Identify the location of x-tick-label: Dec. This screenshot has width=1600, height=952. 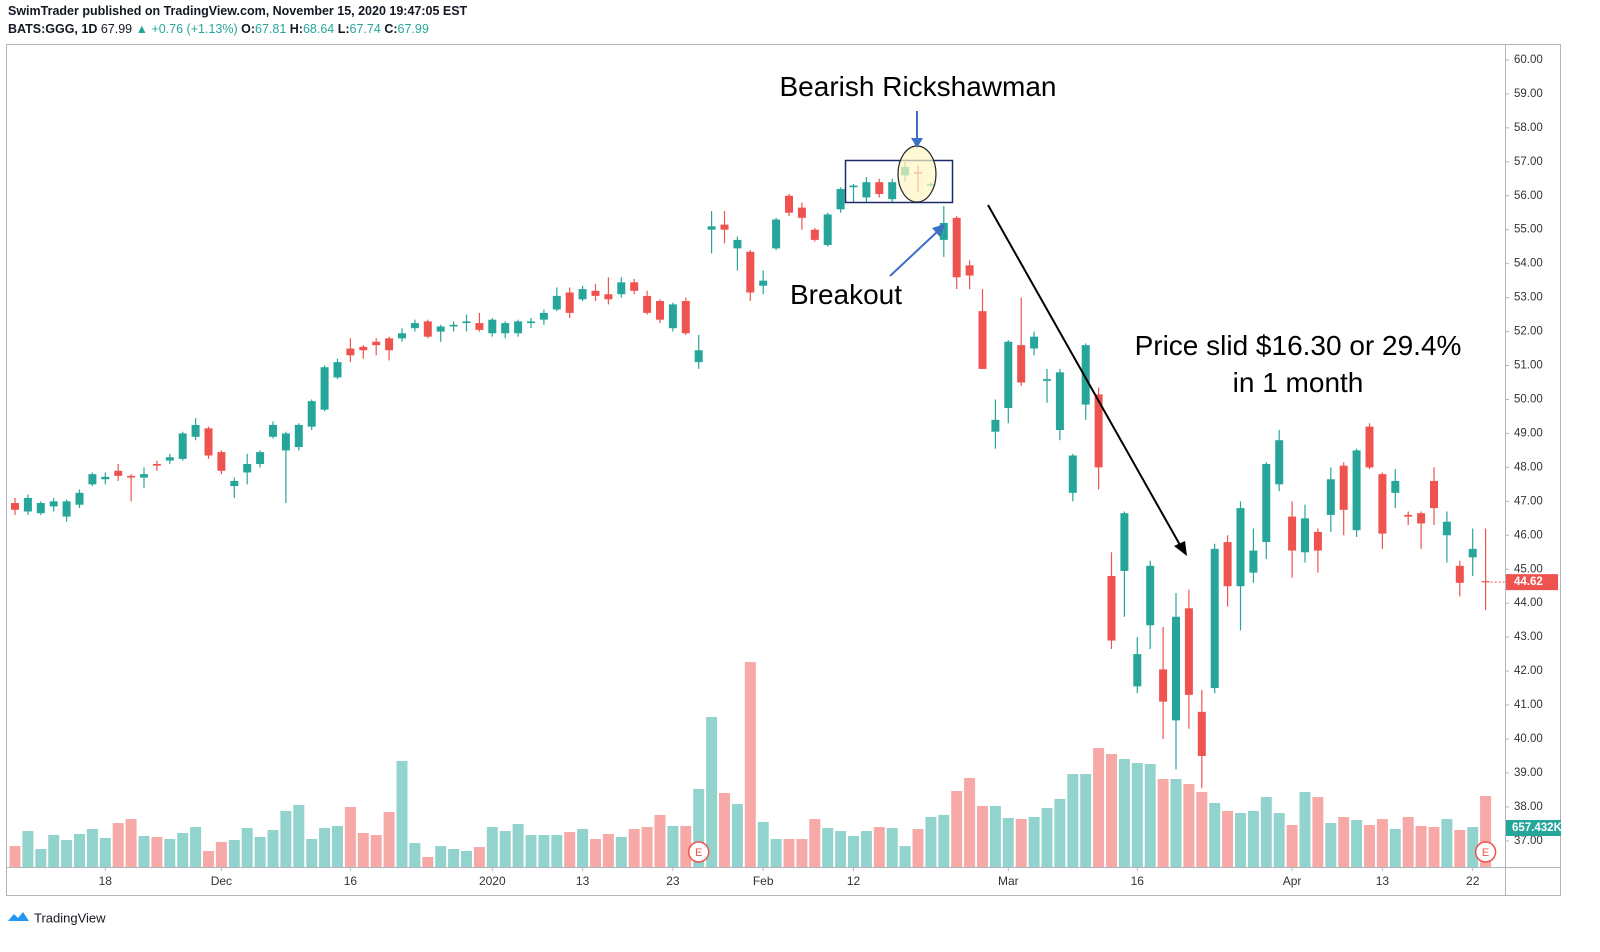
(221, 881).